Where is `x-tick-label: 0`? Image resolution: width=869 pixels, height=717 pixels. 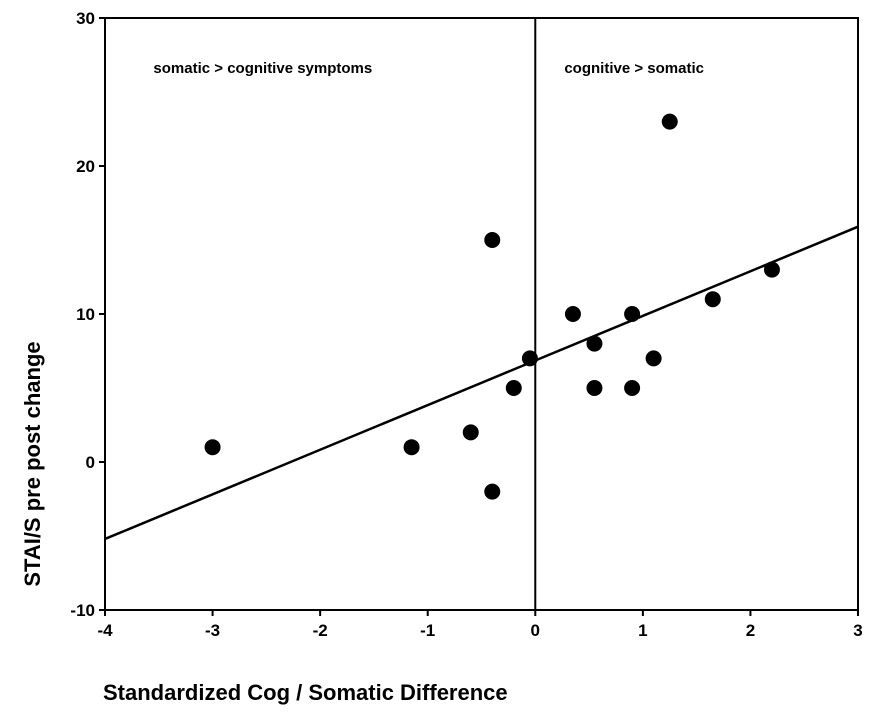
x-tick-label: 0 is located at coordinates (535, 630).